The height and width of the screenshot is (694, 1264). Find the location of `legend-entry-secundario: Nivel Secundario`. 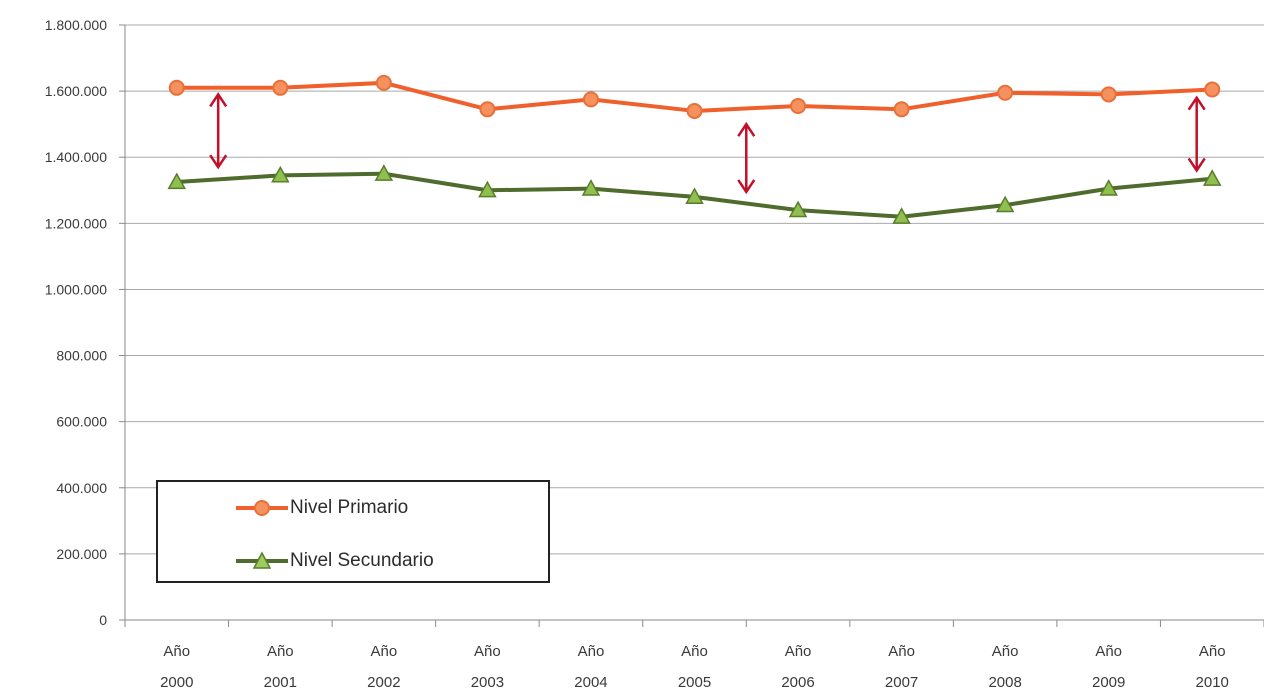

legend-entry-secundario: Nivel Secundario is located at coordinates (335, 561).